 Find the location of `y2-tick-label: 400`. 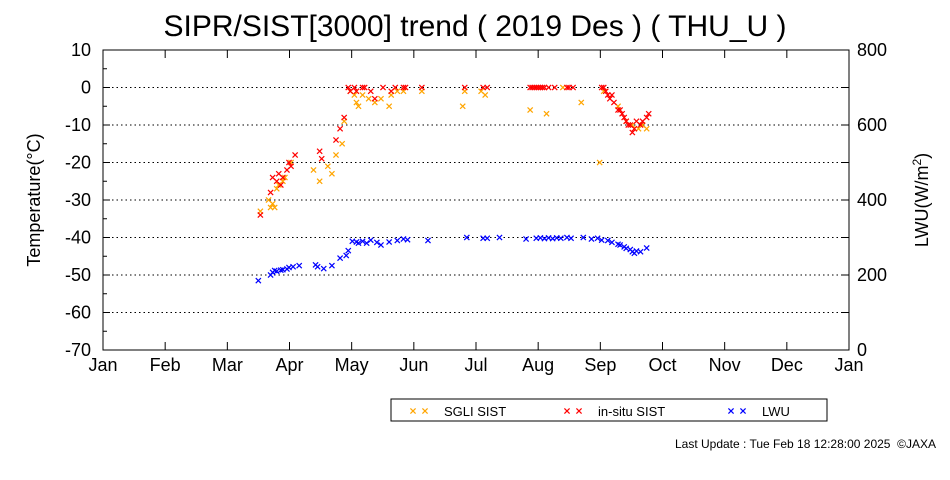

y2-tick-label: 400 is located at coordinates (872, 200).